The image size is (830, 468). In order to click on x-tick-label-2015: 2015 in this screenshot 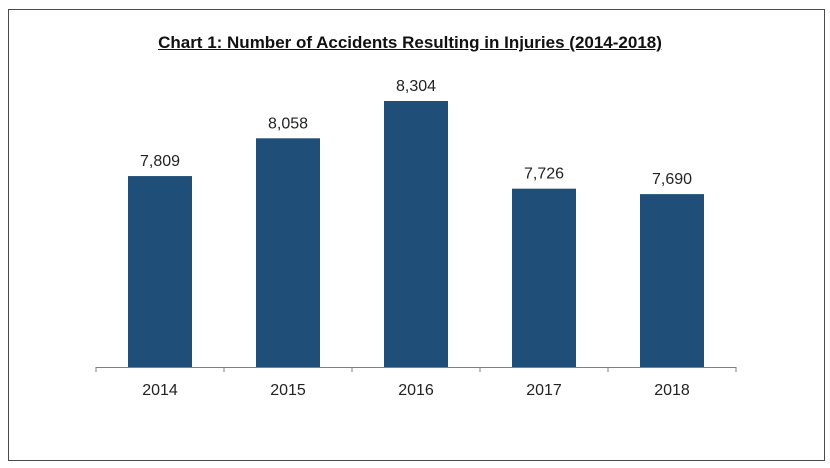, I will do `click(288, 390)`.